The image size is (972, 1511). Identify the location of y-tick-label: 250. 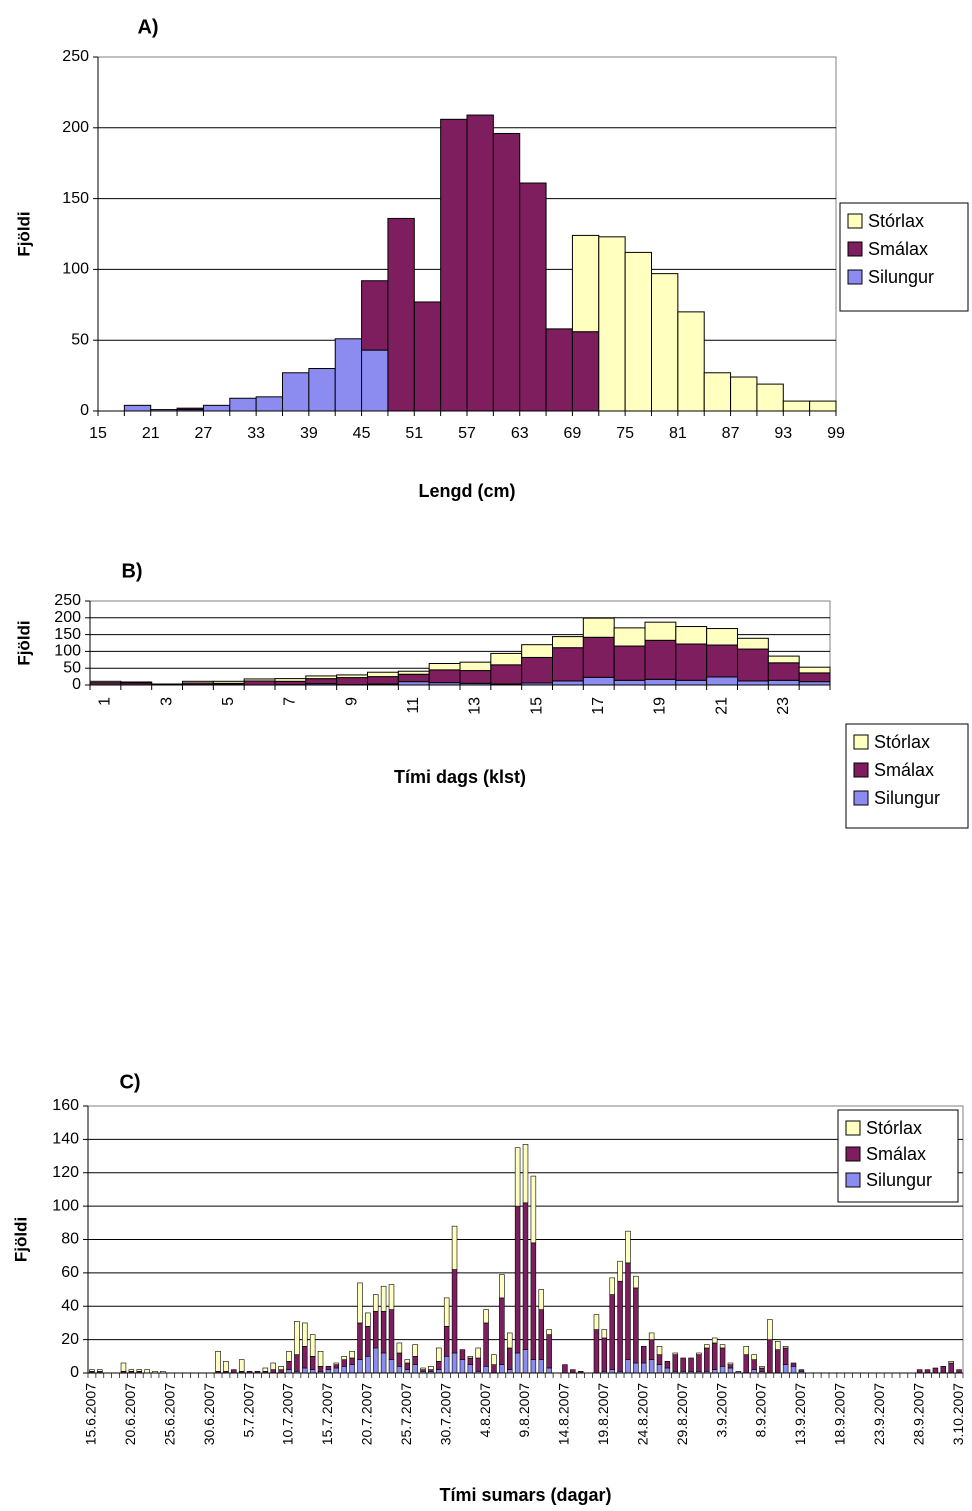
(75, 56).